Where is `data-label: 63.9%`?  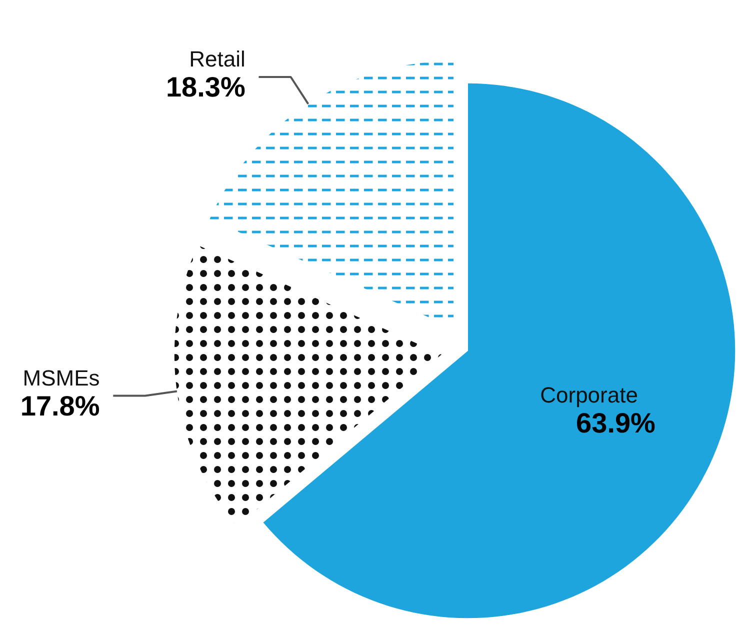
data-label: 63.9% is located at coordinates (616, 422).